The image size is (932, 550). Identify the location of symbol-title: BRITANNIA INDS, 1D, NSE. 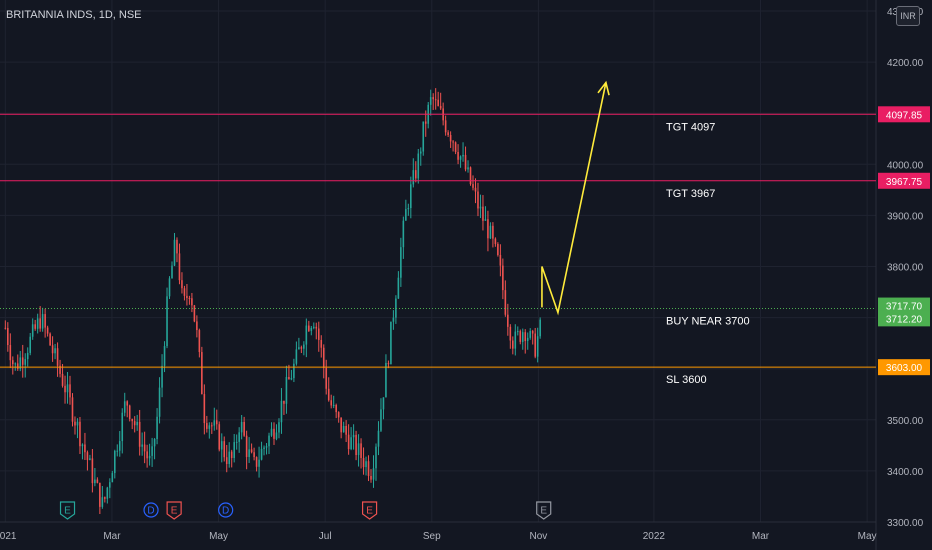
(74, 15).